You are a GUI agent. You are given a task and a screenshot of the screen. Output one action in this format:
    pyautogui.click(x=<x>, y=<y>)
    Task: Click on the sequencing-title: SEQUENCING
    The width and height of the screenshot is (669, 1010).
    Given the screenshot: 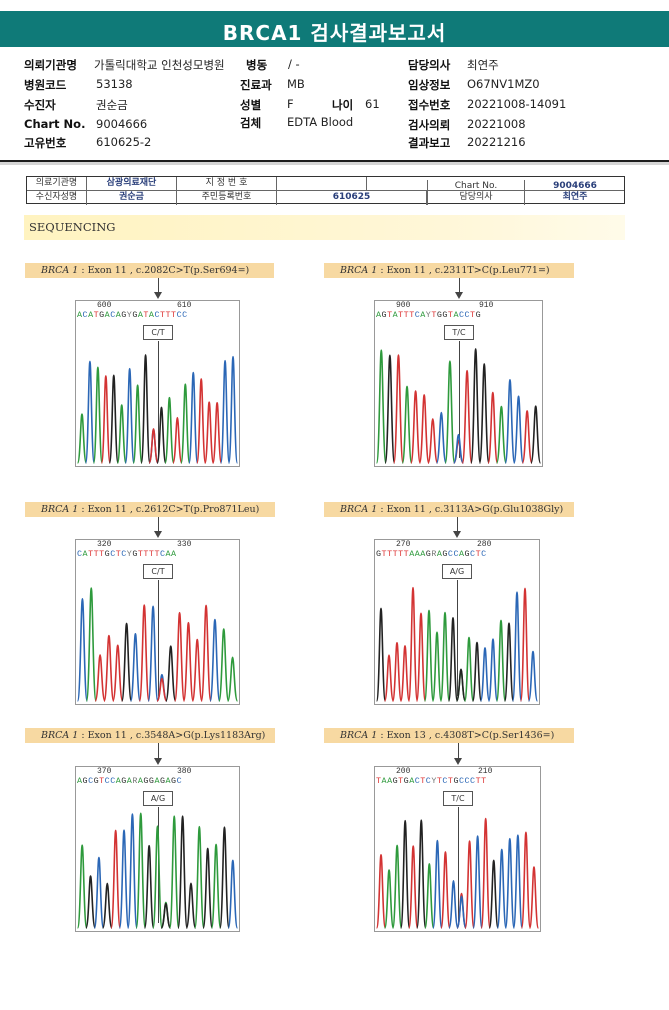 What is the action you would take?
    pyautogui.click(x=72, y=227)
    